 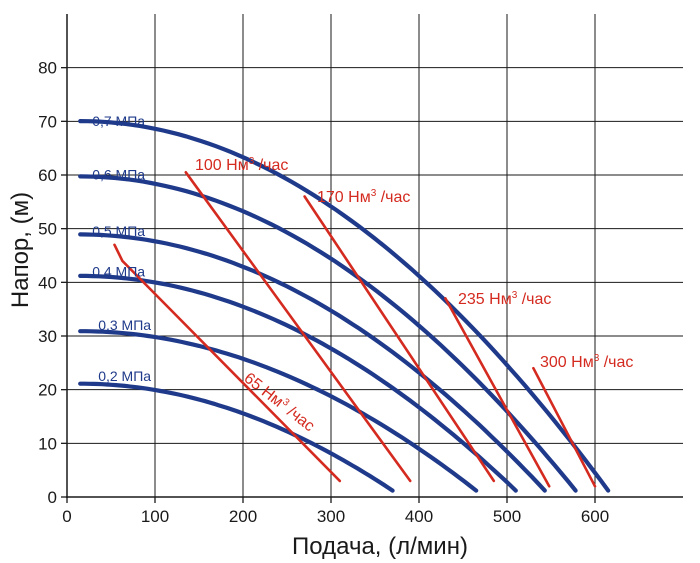 I want to click on air-flow-label: 170 Нм3 /час, so click(x=363, y=197).